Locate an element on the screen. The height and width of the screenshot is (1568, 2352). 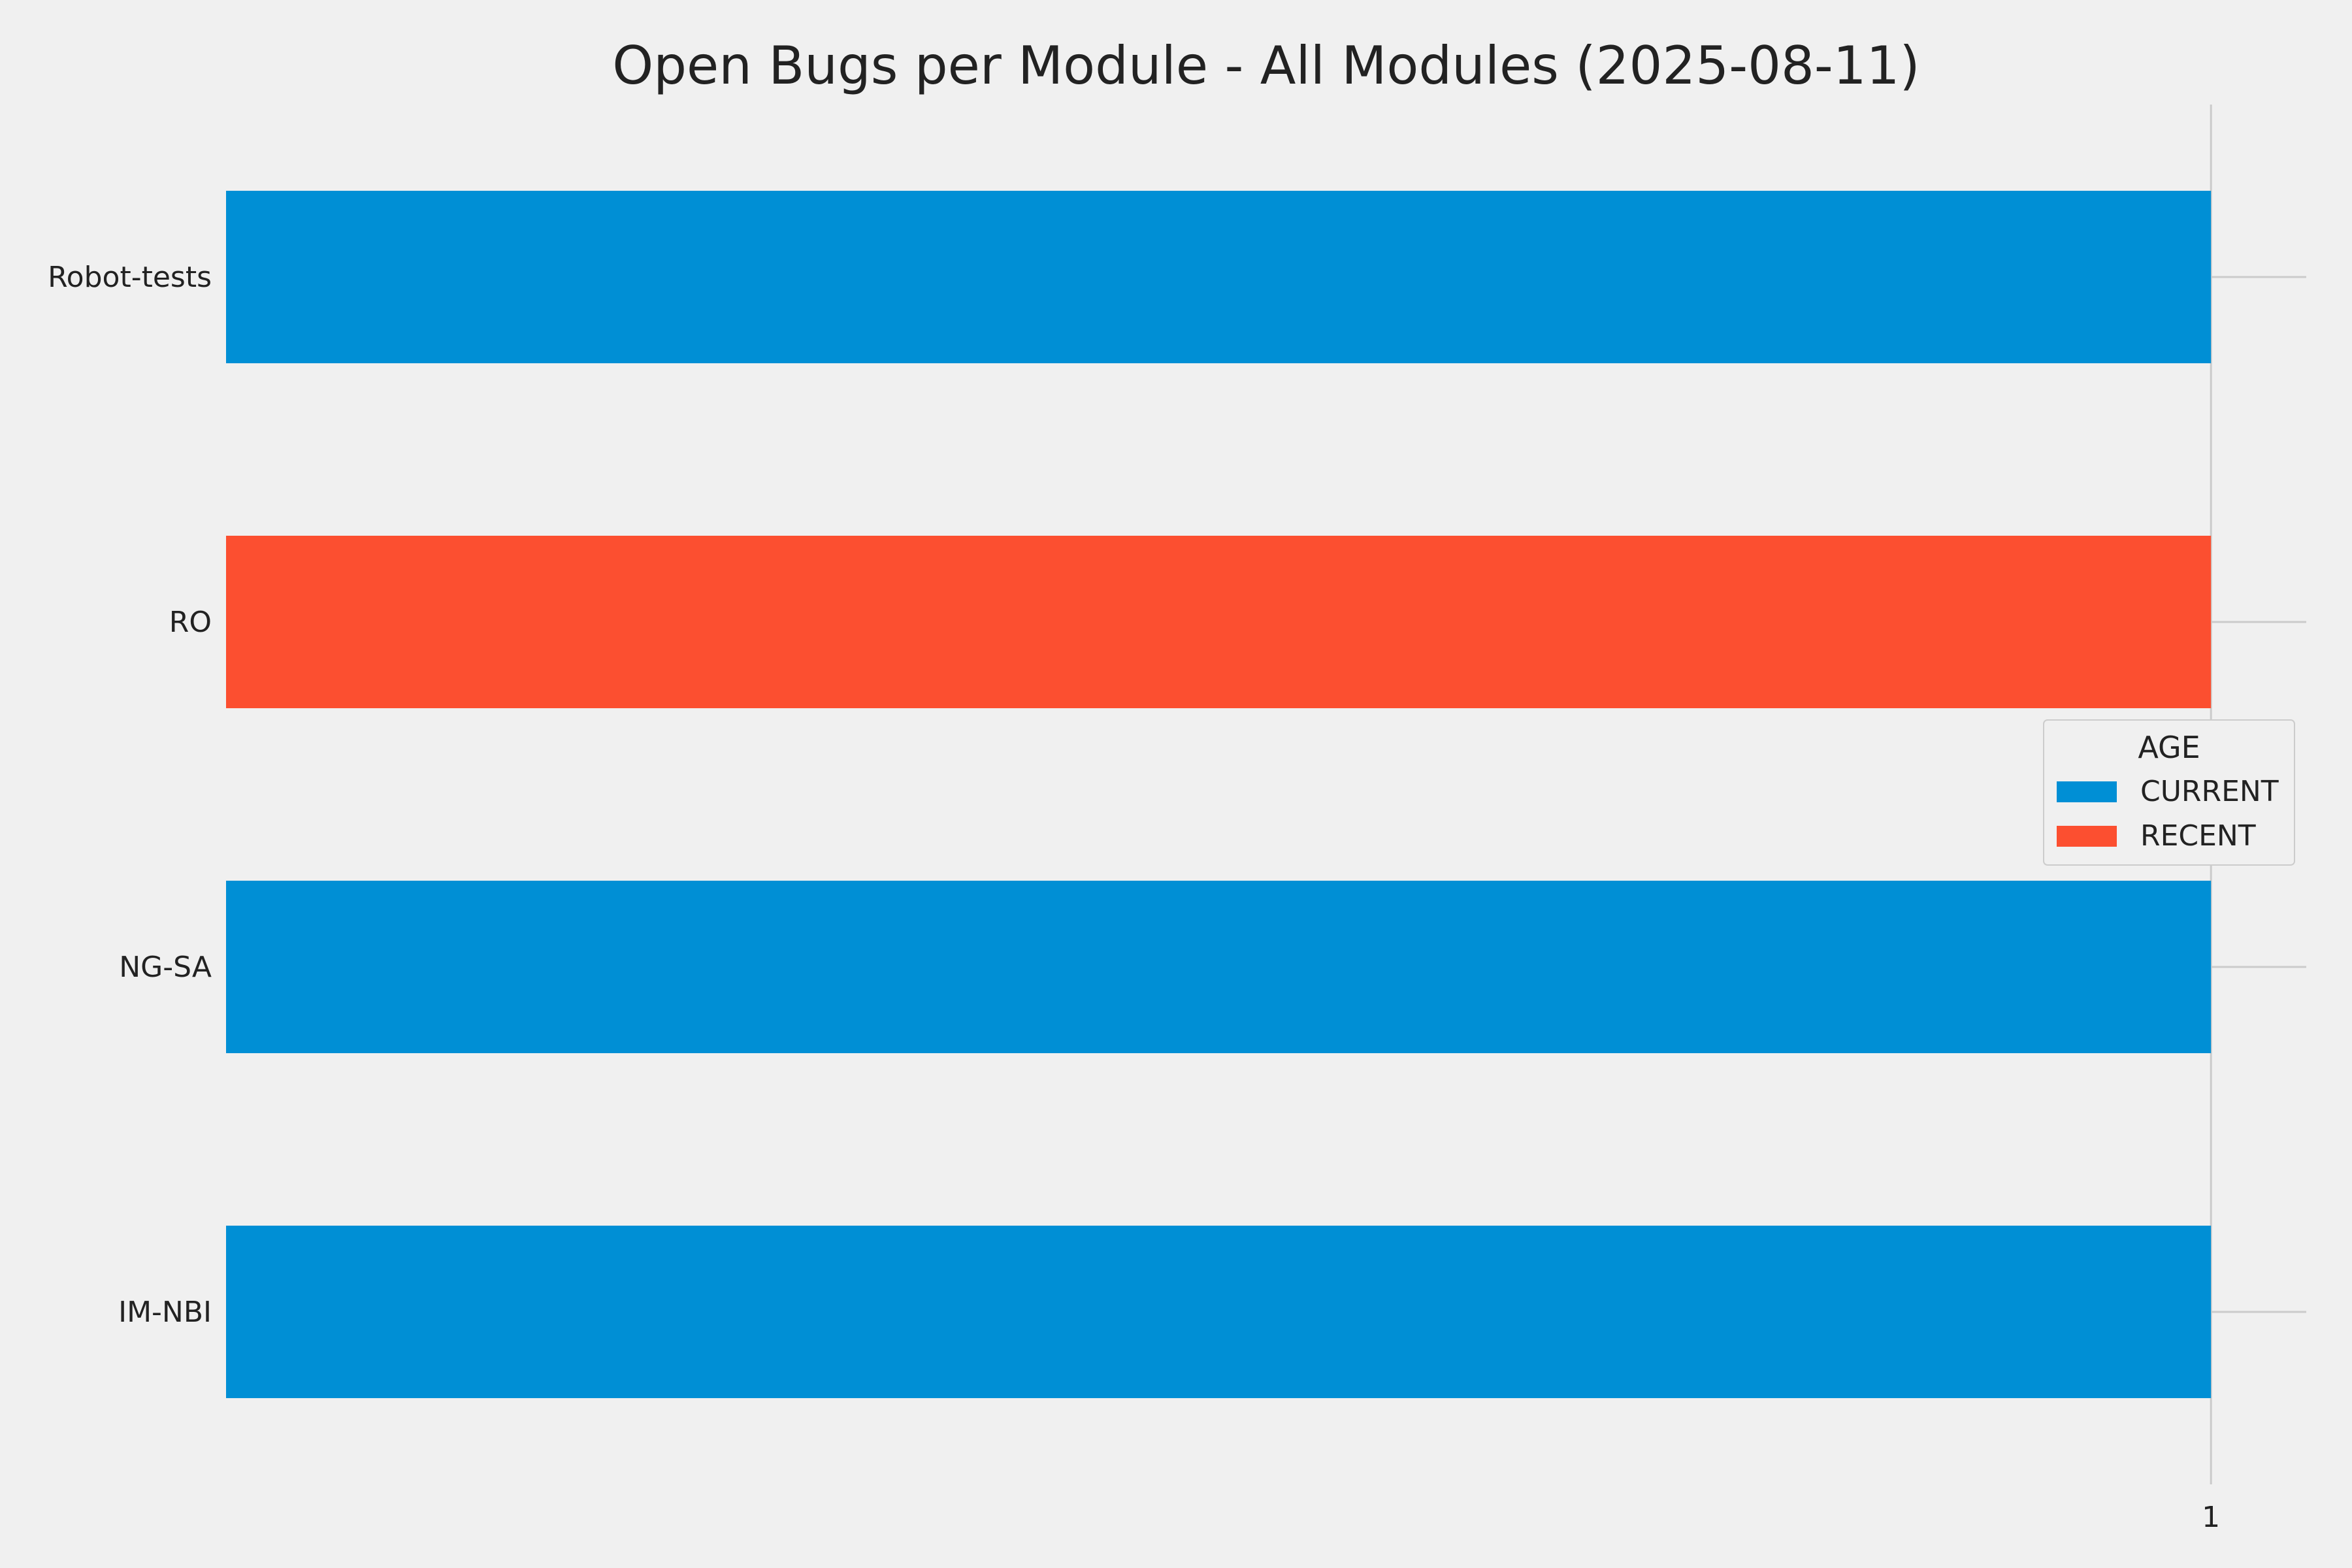
legend-swatch-current is located at coordinates (2087, 791).